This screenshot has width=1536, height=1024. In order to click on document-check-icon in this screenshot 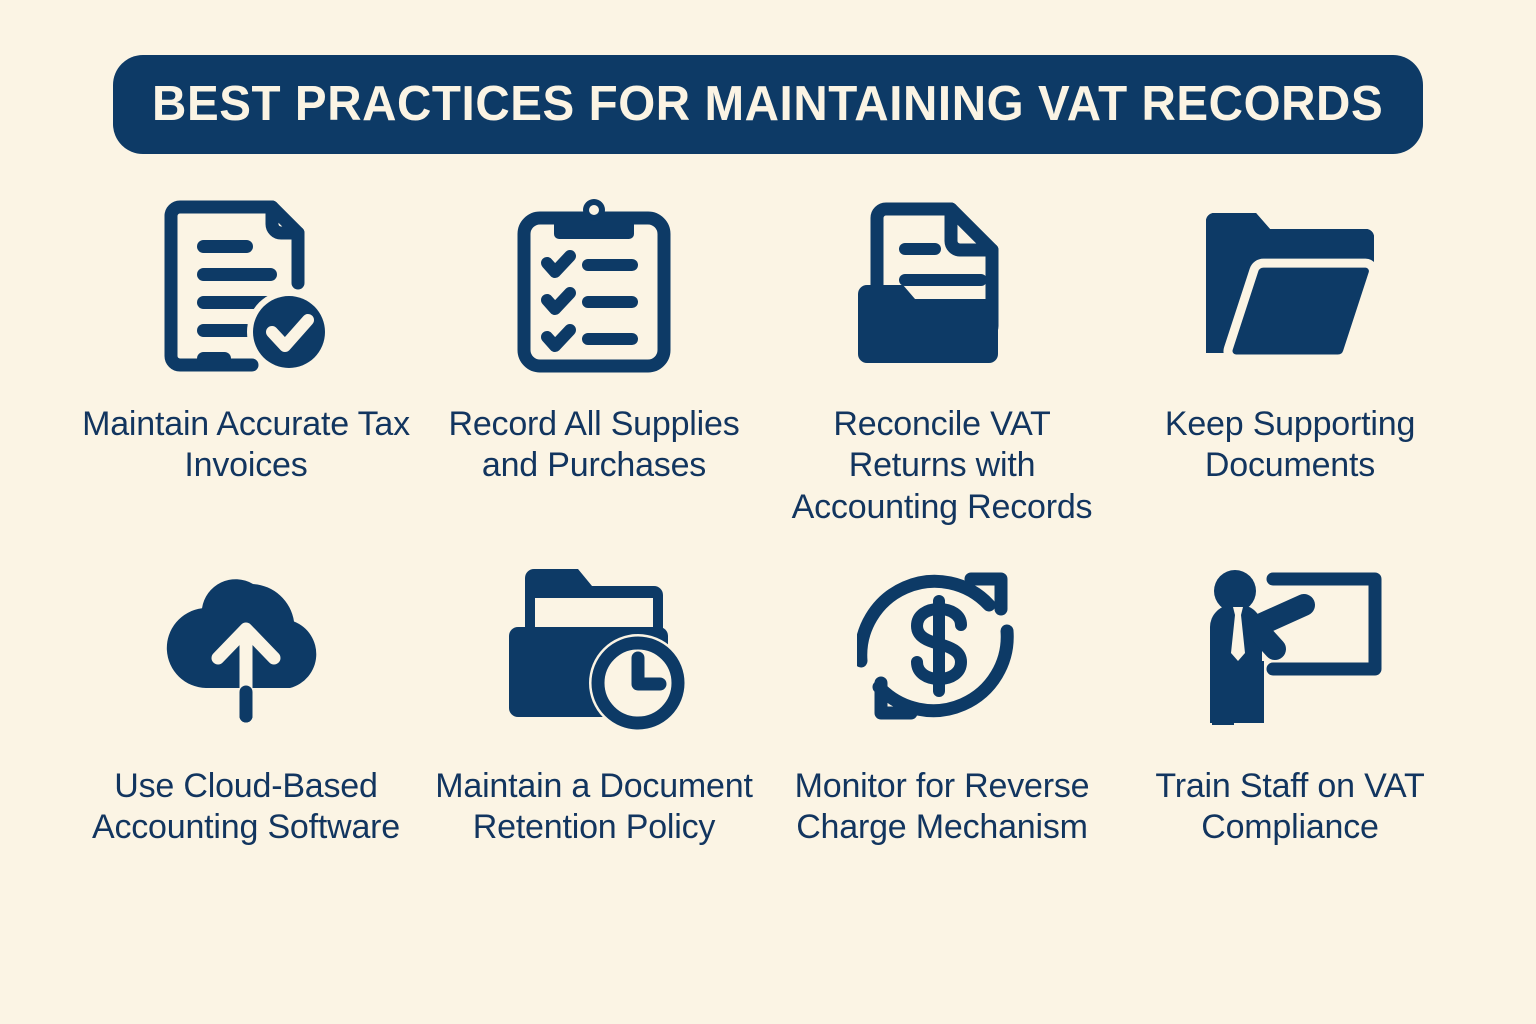, I will do `click(246, 286)`.